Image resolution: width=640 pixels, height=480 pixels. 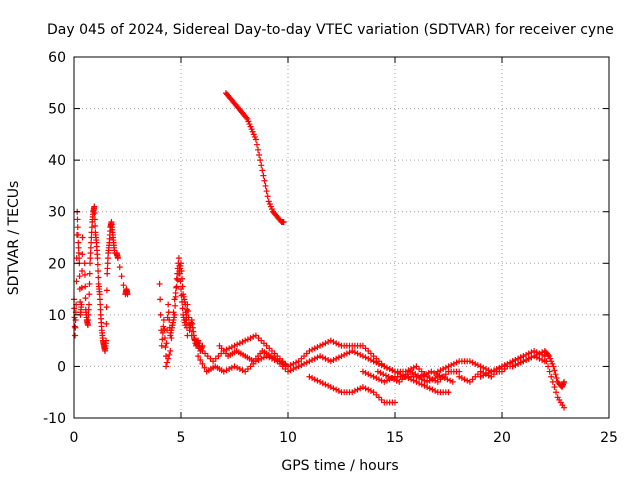 What do you see at coordinates (54, 238) in the screenshot?
I see `y-tick-labels: -10 0 10 20 30 40 50 60` at bounding box center [54, 238].